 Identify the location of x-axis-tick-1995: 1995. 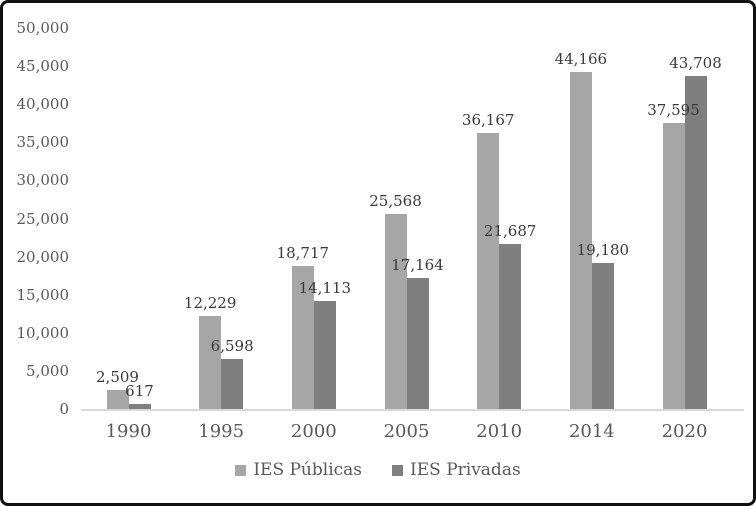
(221, 431).